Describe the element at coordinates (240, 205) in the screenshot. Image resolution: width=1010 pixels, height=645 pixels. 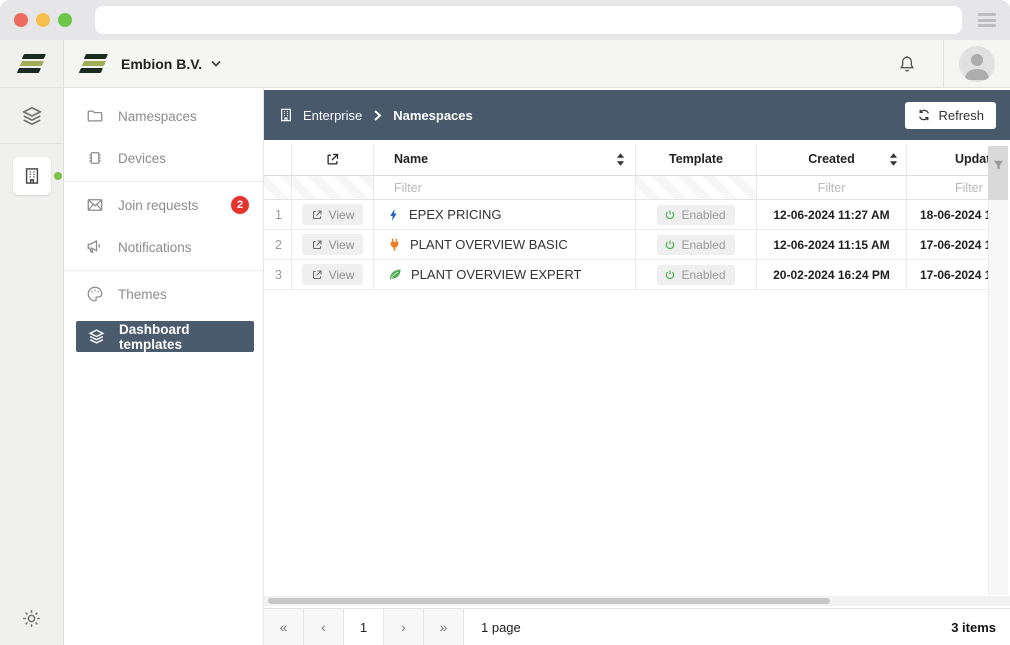
I see `join-requests-badge: 2` at that location.